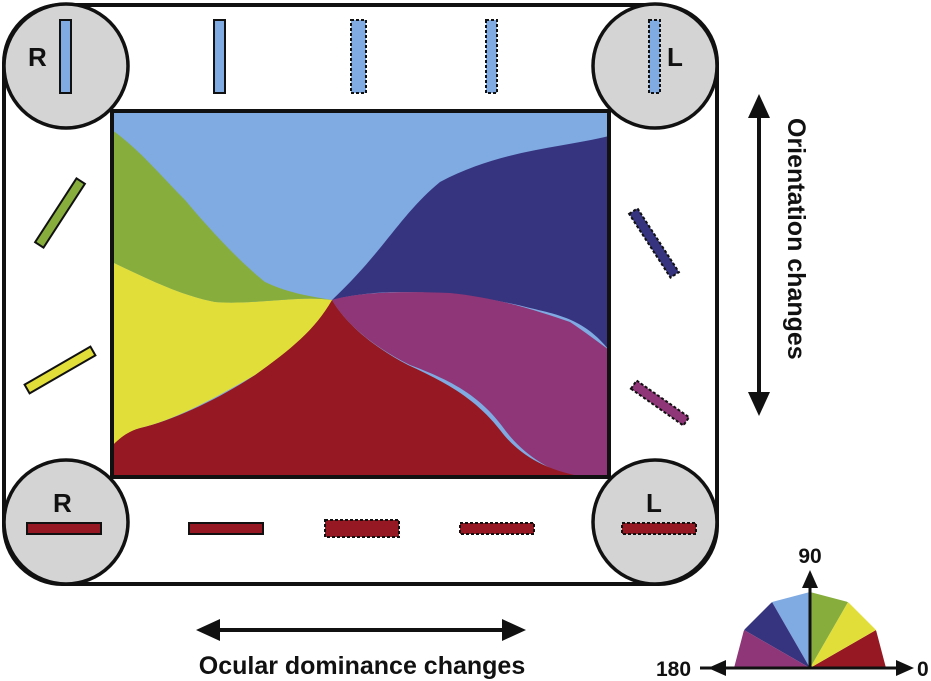  I want to click on ocular-dominance-arrow, so click(361, 630).